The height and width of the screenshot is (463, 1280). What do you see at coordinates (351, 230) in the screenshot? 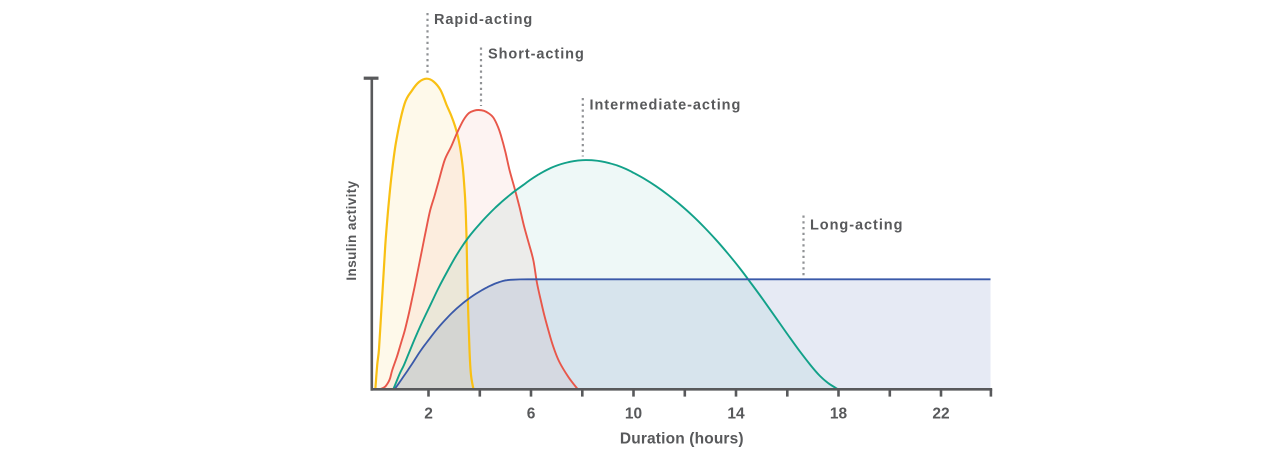
I see `svg-text: Insulin activity` at bounding box center [351, 230].